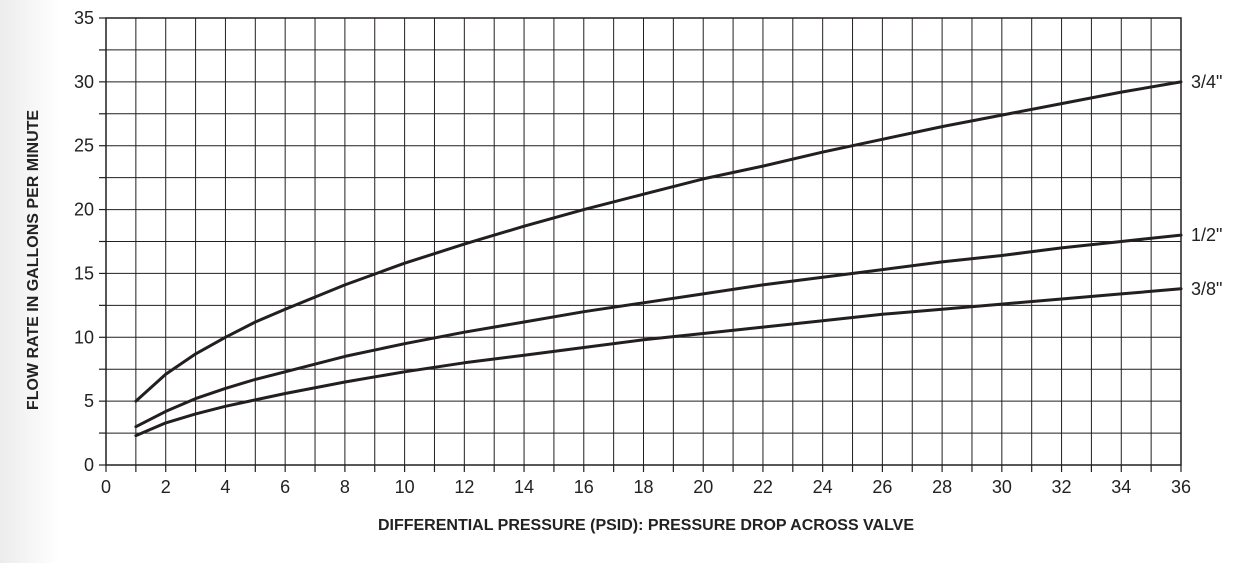  What do you see at coordinates (225, 487) in the screenshot?
I see `x-tick-label: 4` at bounding box center [225, 487].